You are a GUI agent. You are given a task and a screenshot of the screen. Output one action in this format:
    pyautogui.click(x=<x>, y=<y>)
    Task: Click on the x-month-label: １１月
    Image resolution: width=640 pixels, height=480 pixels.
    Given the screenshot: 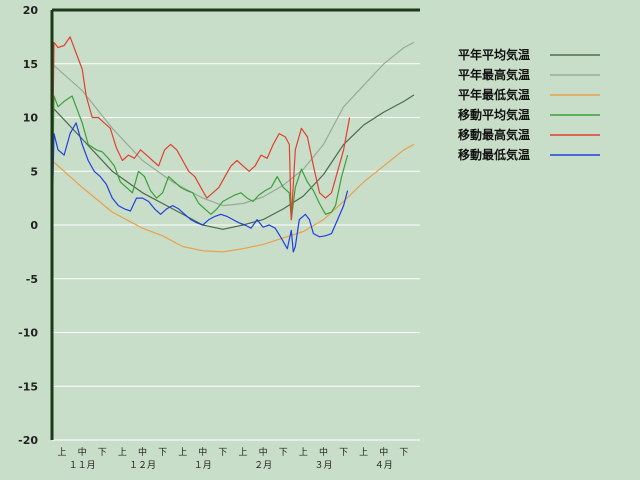 What is the action you would take?
    pyautogui.click(x=82, y=465)
    